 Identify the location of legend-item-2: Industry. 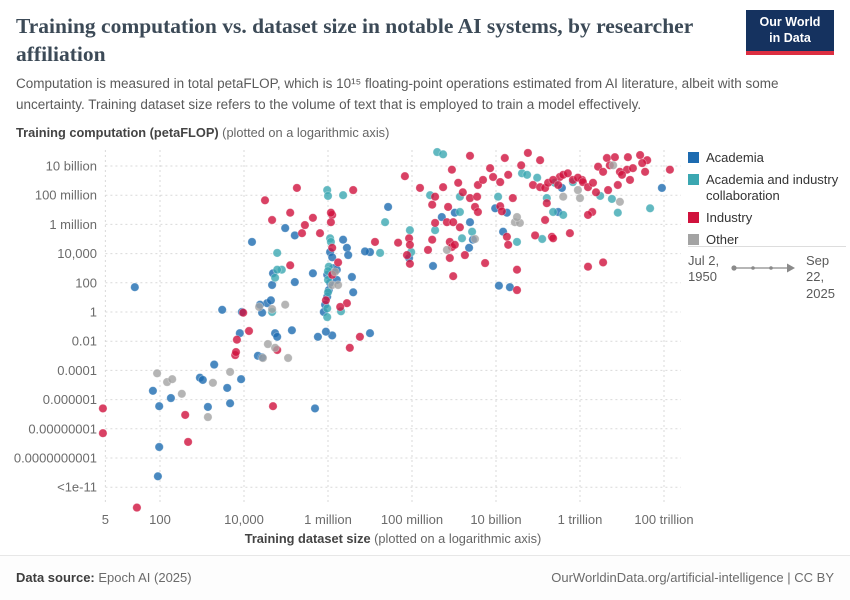
(768, 218).